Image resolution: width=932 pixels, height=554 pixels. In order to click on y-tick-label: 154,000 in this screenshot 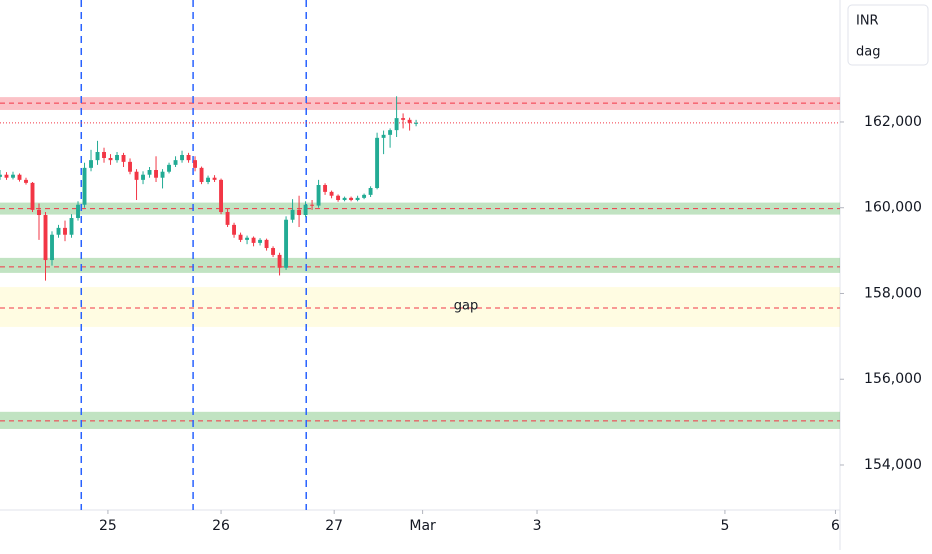, I will do `click(893, 465)`.